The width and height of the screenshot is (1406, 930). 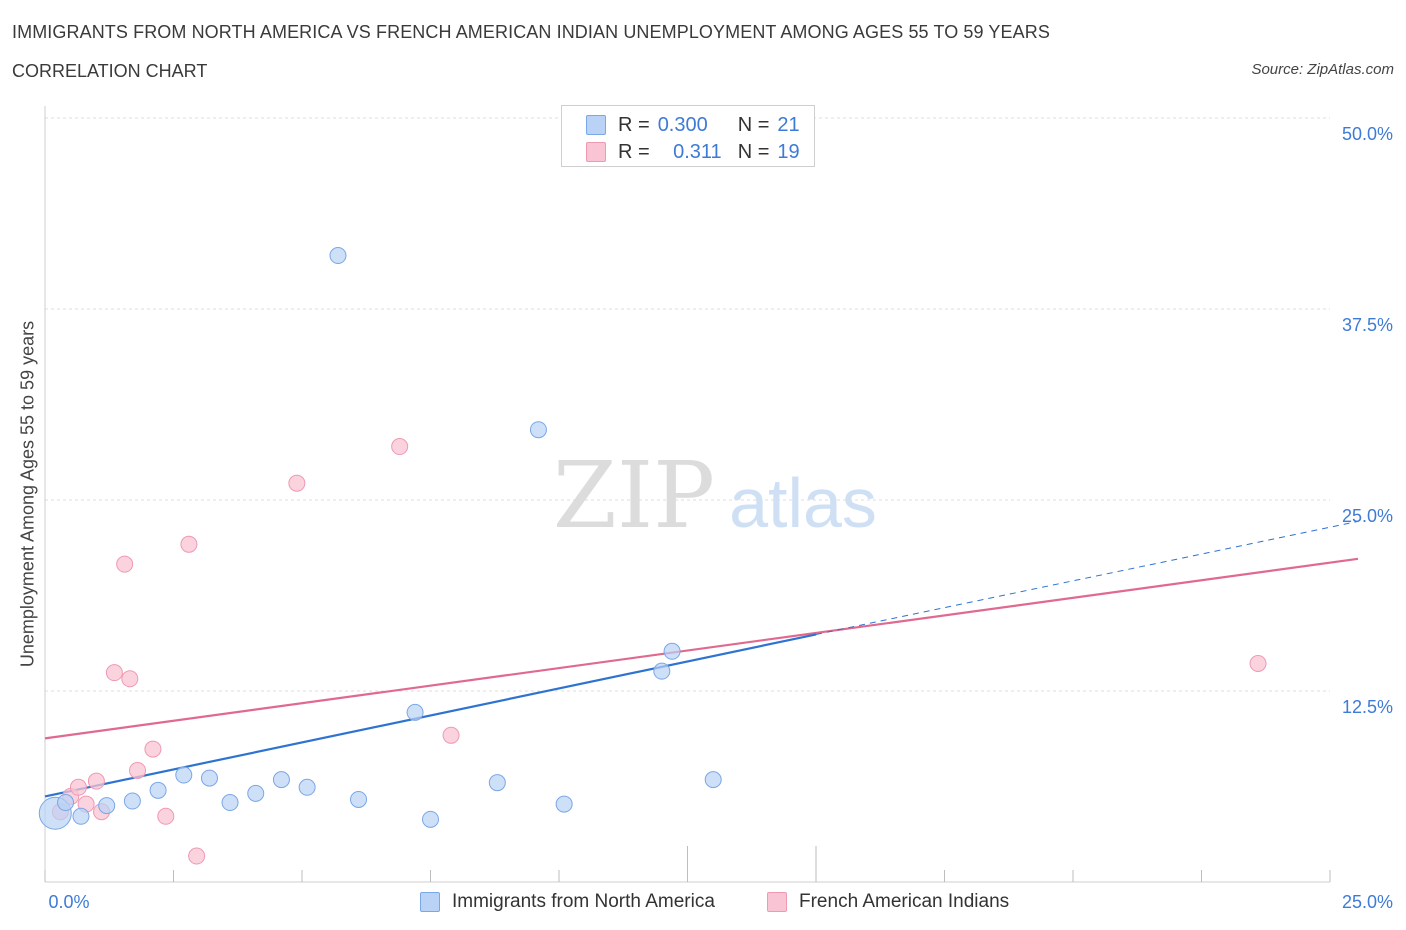 What do you see at coordinates (110, 71) in the screenshot?
I see `chart-subtitle: CORRELATION CHART` at bounding box center [110, 71].